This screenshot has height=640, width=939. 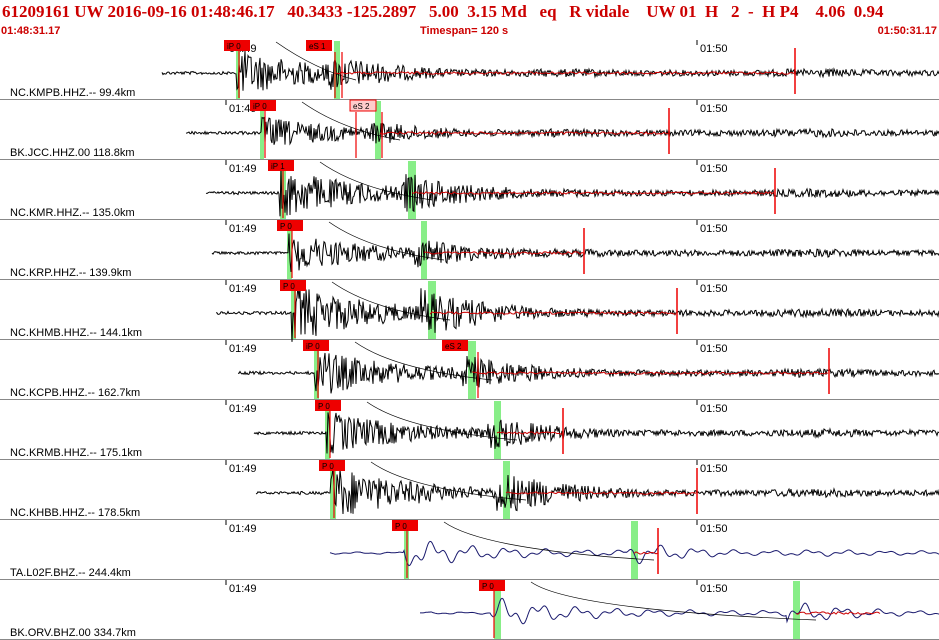 I want to click on phase-text: eS 1, so click(x=317, y=46).